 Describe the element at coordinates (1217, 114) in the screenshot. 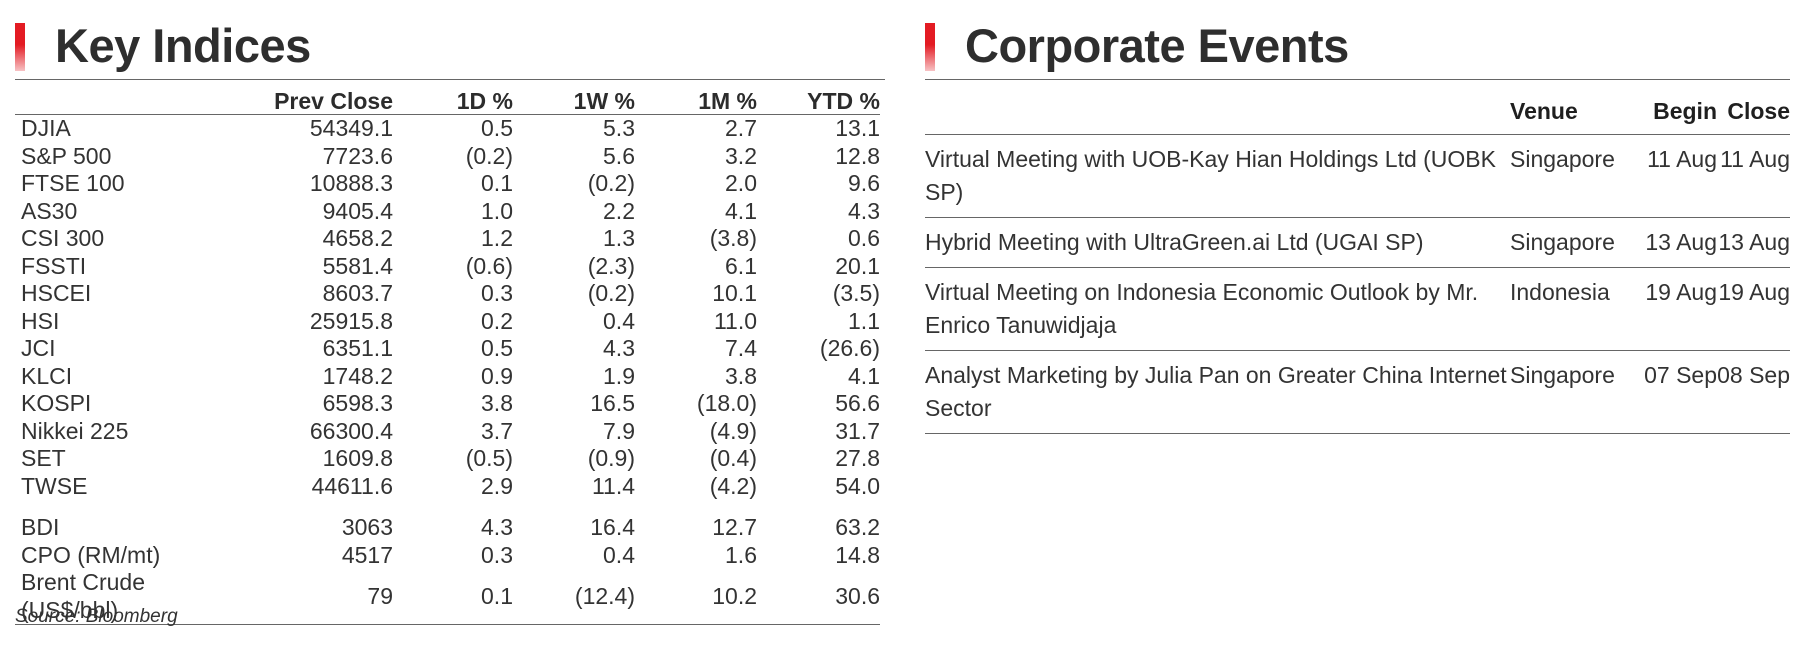

I see `header-event` at that location.